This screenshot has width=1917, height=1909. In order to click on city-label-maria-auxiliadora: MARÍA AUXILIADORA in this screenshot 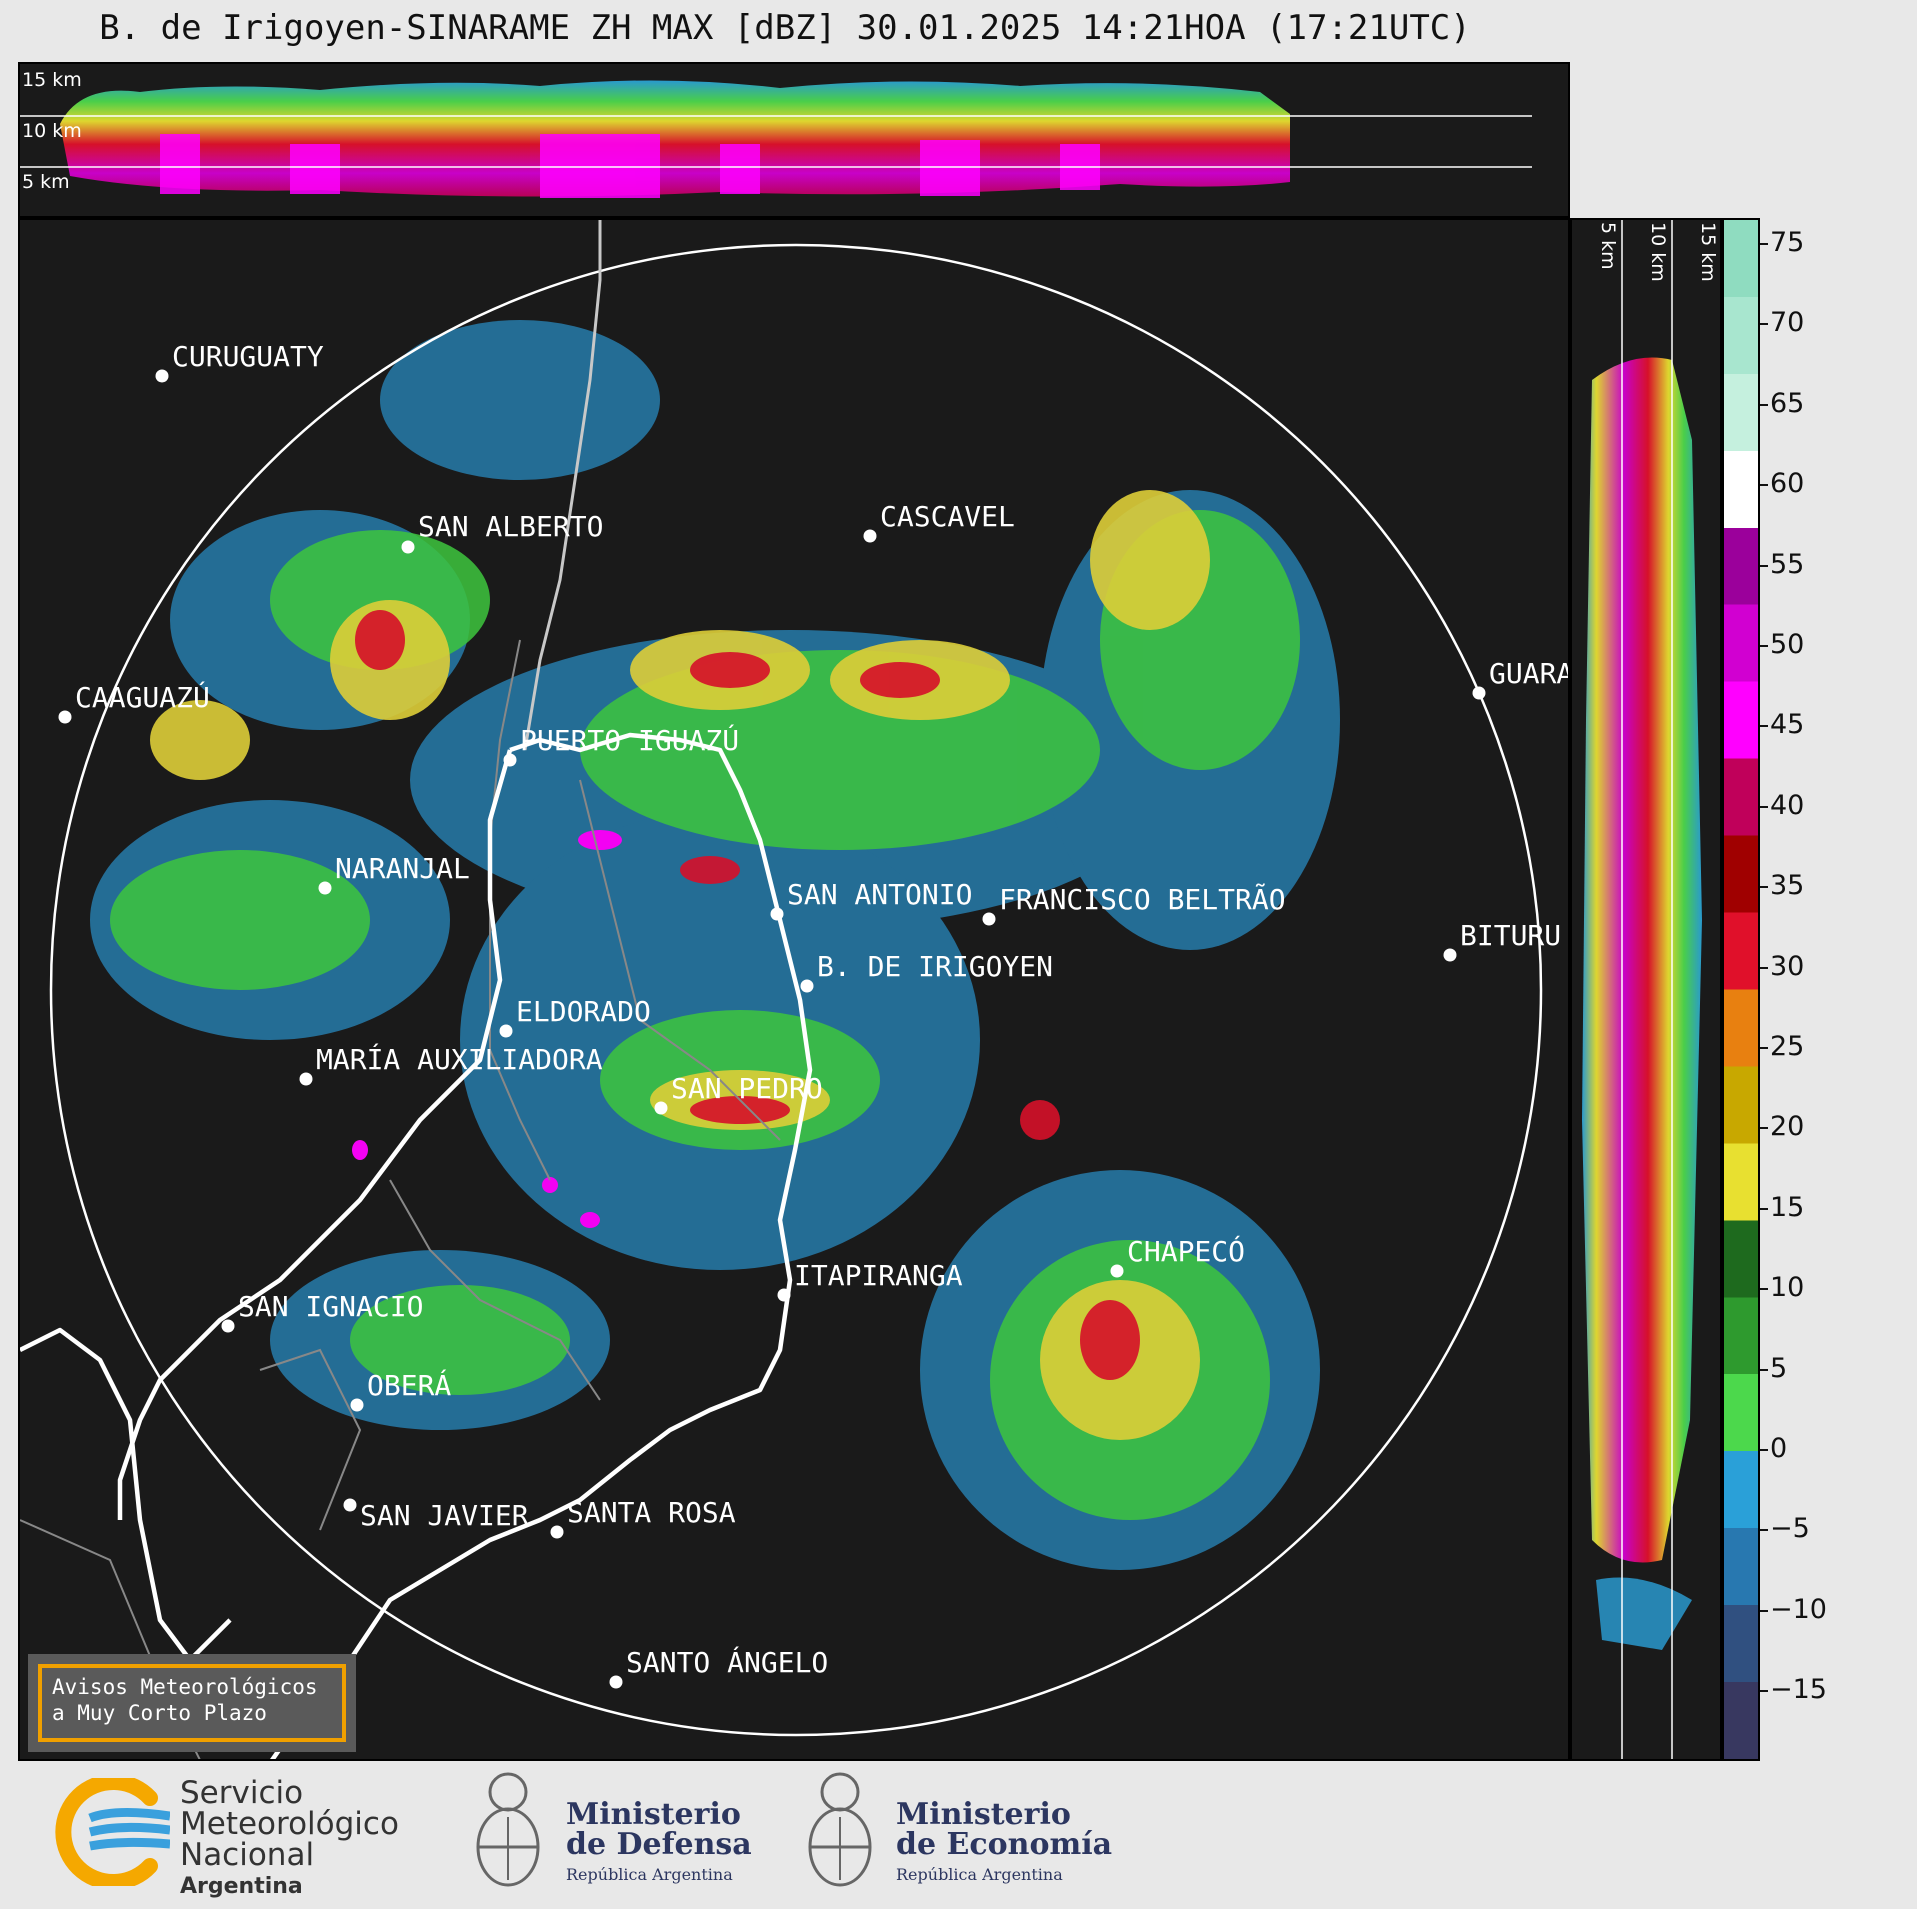, I will do `click(459, 1059)`.